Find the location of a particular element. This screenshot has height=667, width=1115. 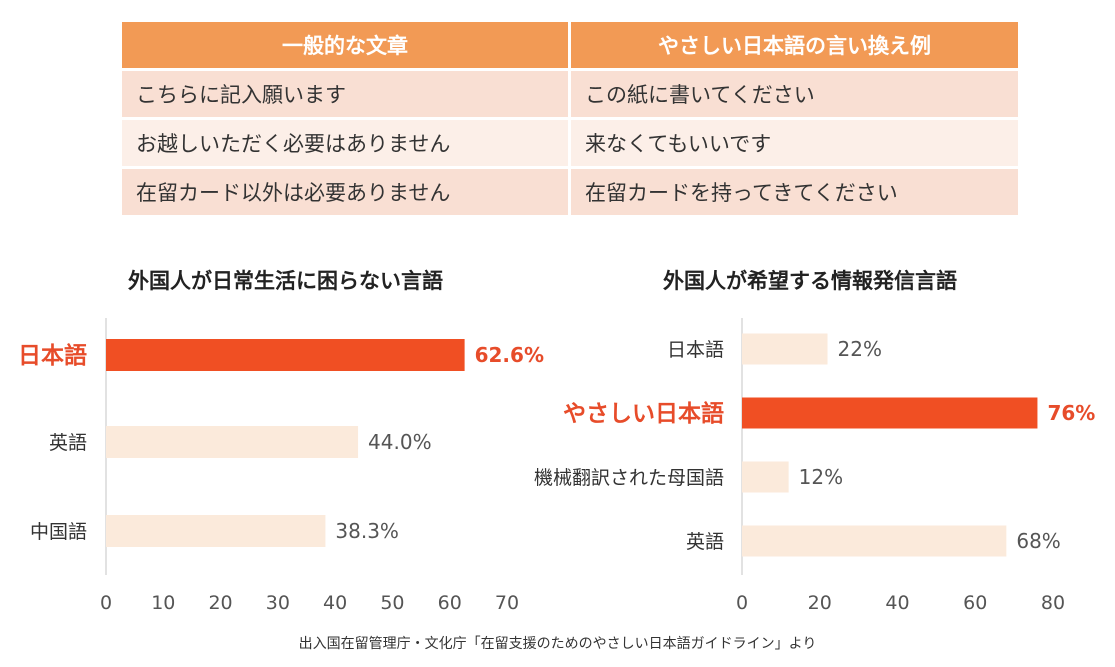

chart2-value-label: 22% is located at coordinates (860, 349).